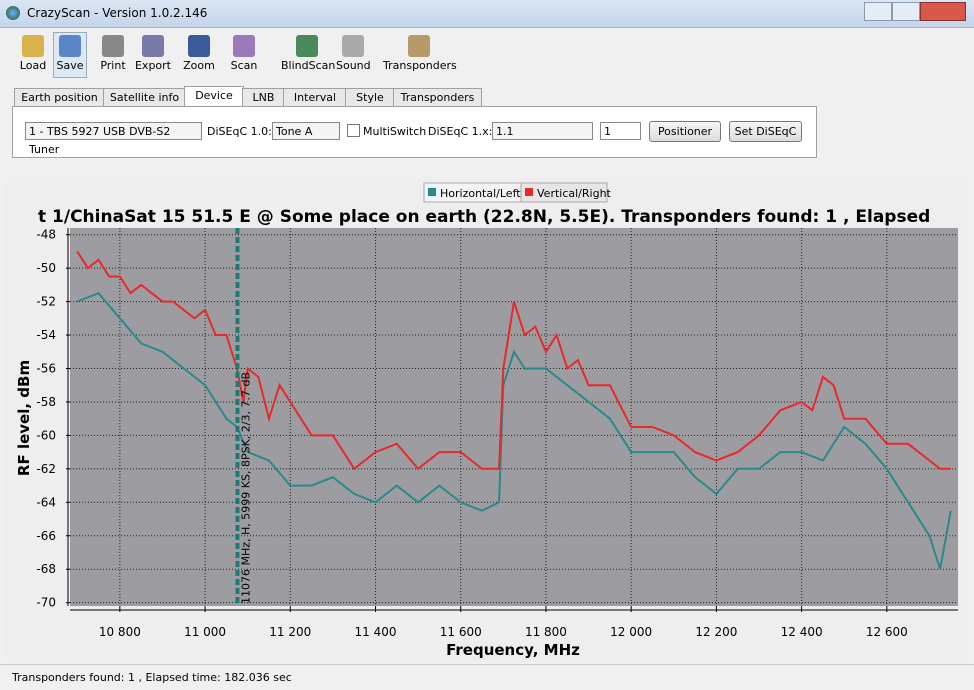 The width and height of the screenshot is (974, 690). Describe the element at coordinates (631, 632) in the screenshot. I see `x-tick-label: 12 000` at that location.